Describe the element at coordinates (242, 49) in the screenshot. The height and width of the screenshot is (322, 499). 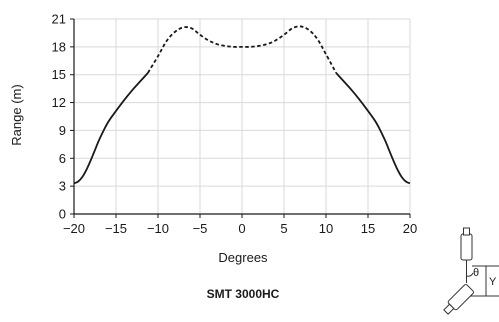
I see `series-line-2-dashed` at that location.